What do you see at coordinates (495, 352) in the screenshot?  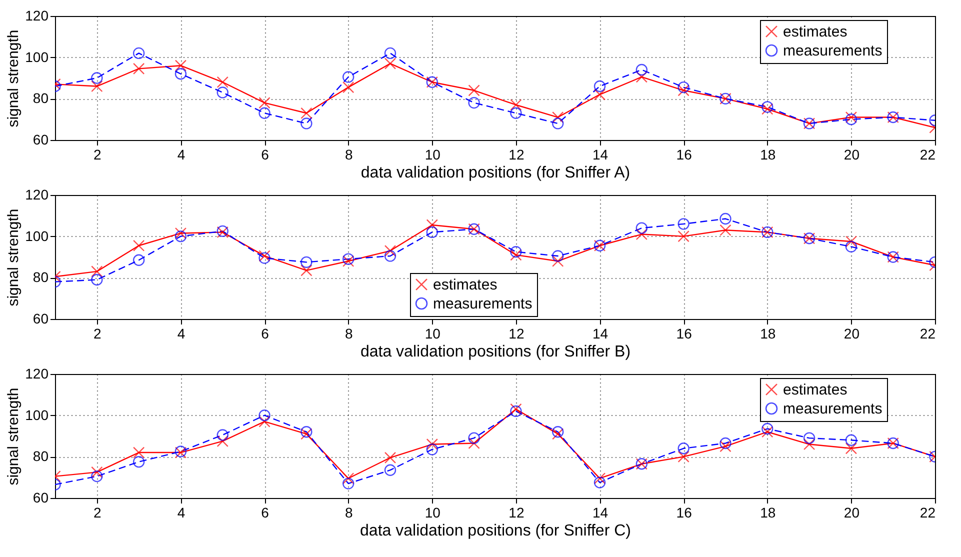 I see `x-axis-title: data validation positions (for Sniffer B)` at bounding box center [495, 352].